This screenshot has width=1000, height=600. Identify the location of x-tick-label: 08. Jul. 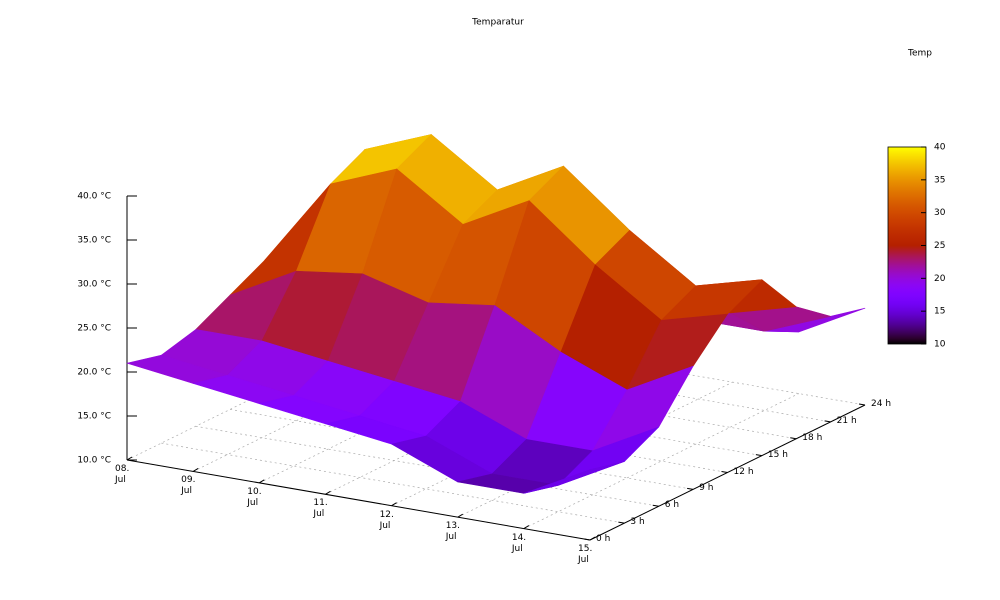
(122, 474).